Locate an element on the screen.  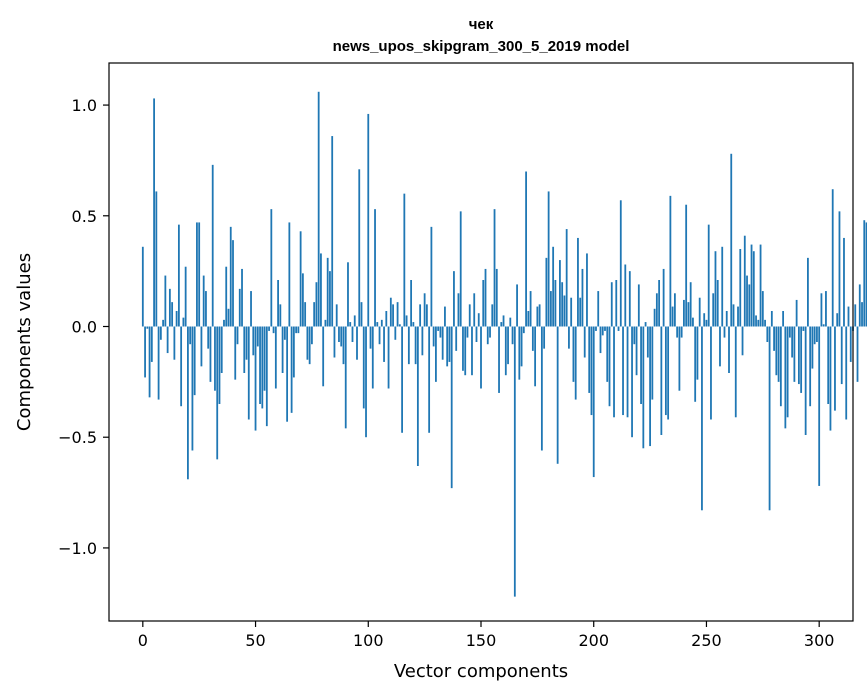
y-axis-label: Components values is located at coordinates (24, 342).